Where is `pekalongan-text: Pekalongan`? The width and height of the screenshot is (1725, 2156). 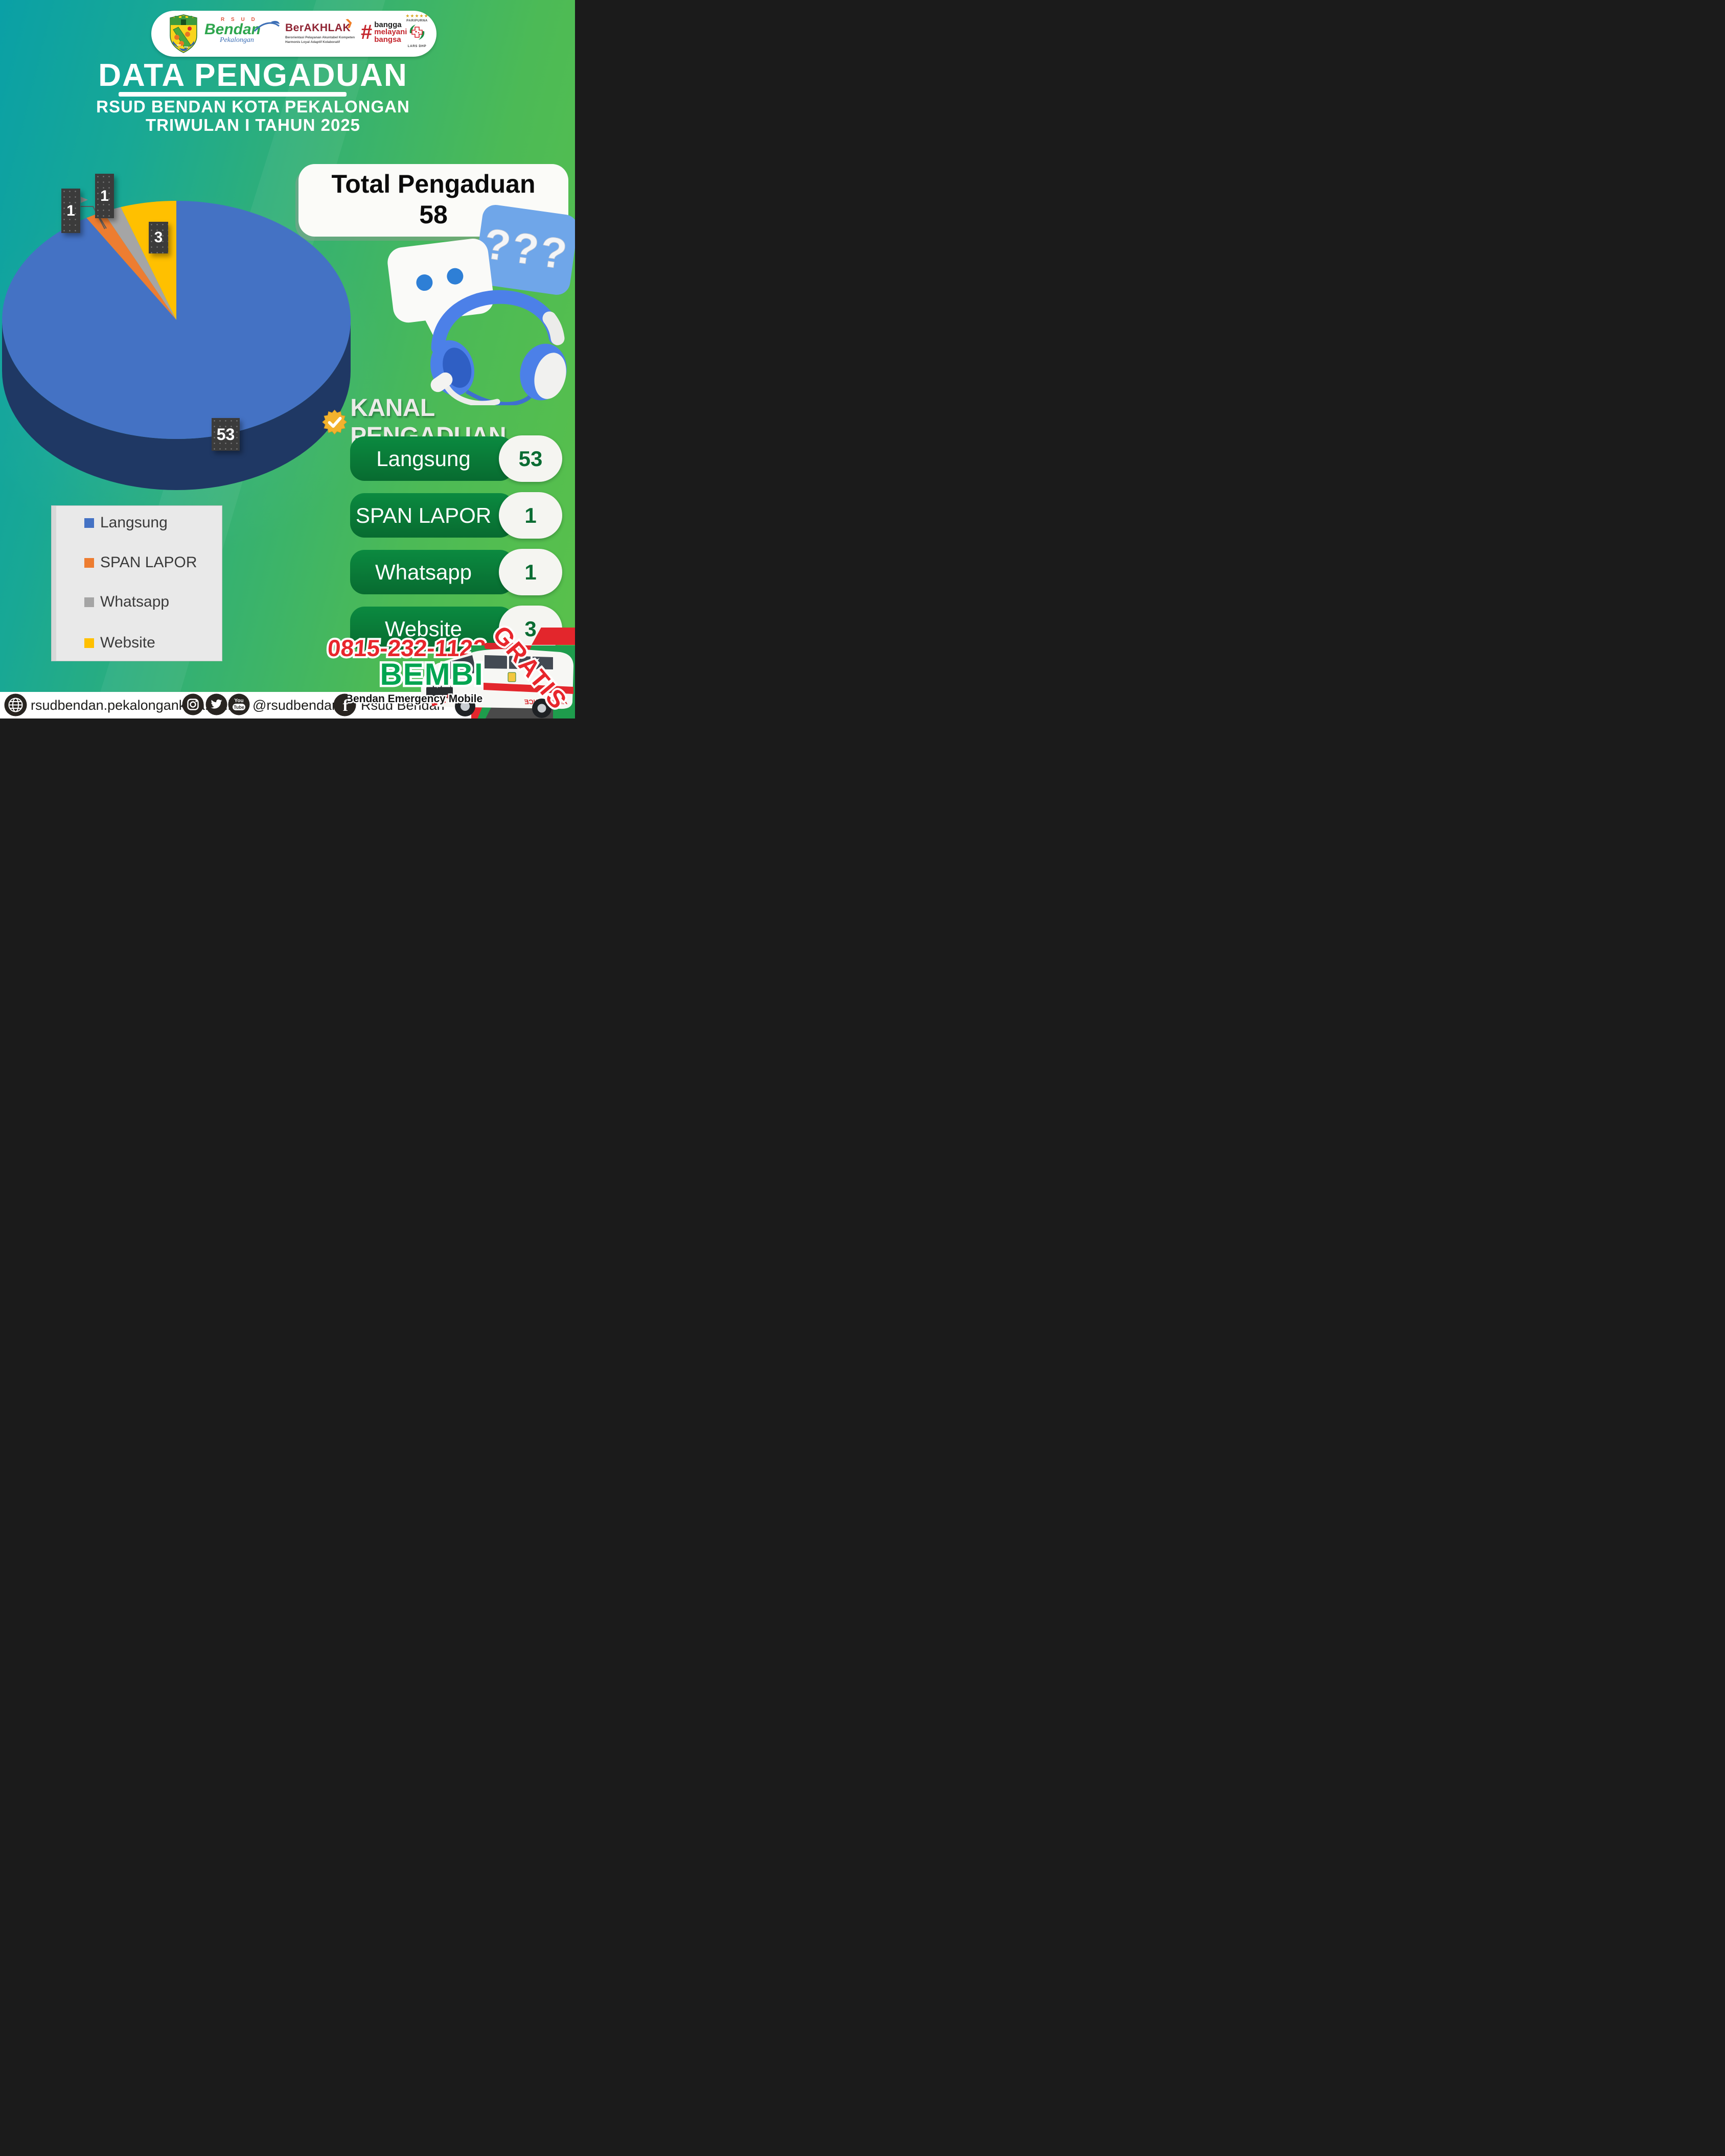 pekalongan-text: Pekalongan is located at coordinates (237, 40).